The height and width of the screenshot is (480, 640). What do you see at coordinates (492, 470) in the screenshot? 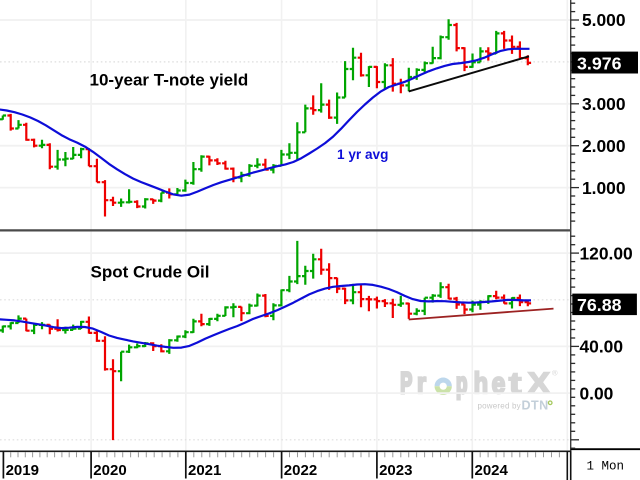
I see `svg-text: 2024` at bounding box center [492, 470].